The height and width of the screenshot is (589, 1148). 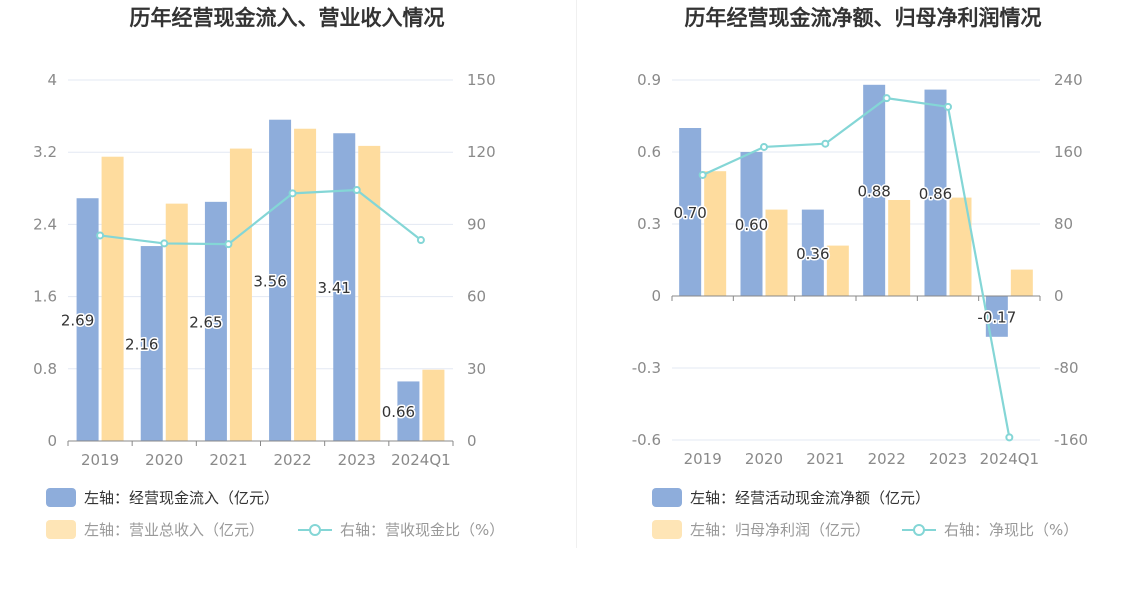 What do you see at coordinates (1071, 440) in the screenshot?
I see `right-axis-tick-label: -160` at bounding box center [1071, 440].